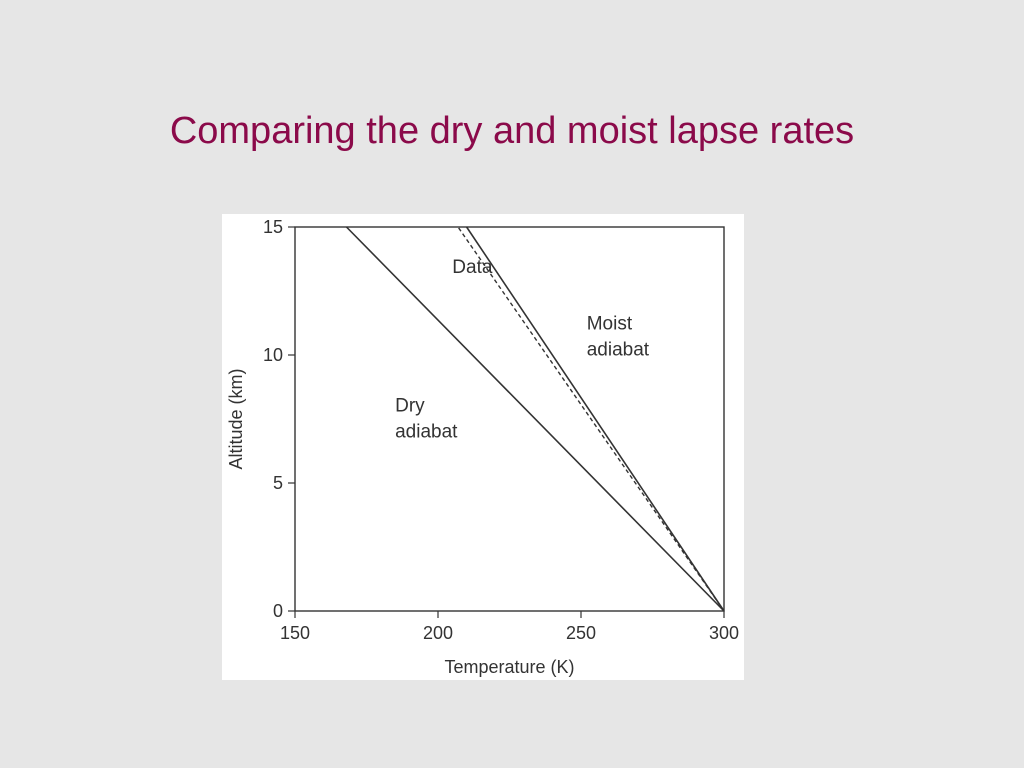  What do you see at coordinates (618, 336) in the screenshot?
I see `annotation-label: Moist adiabat` at bounding box center [618, 336].